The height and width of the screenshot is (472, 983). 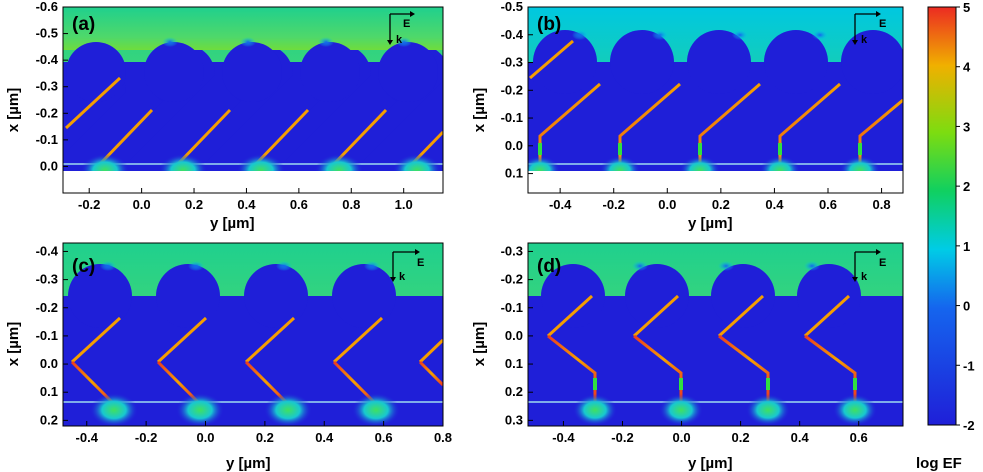 I want to click on panel-b-xtick-label: -0.4, so click(x=560, y=204).